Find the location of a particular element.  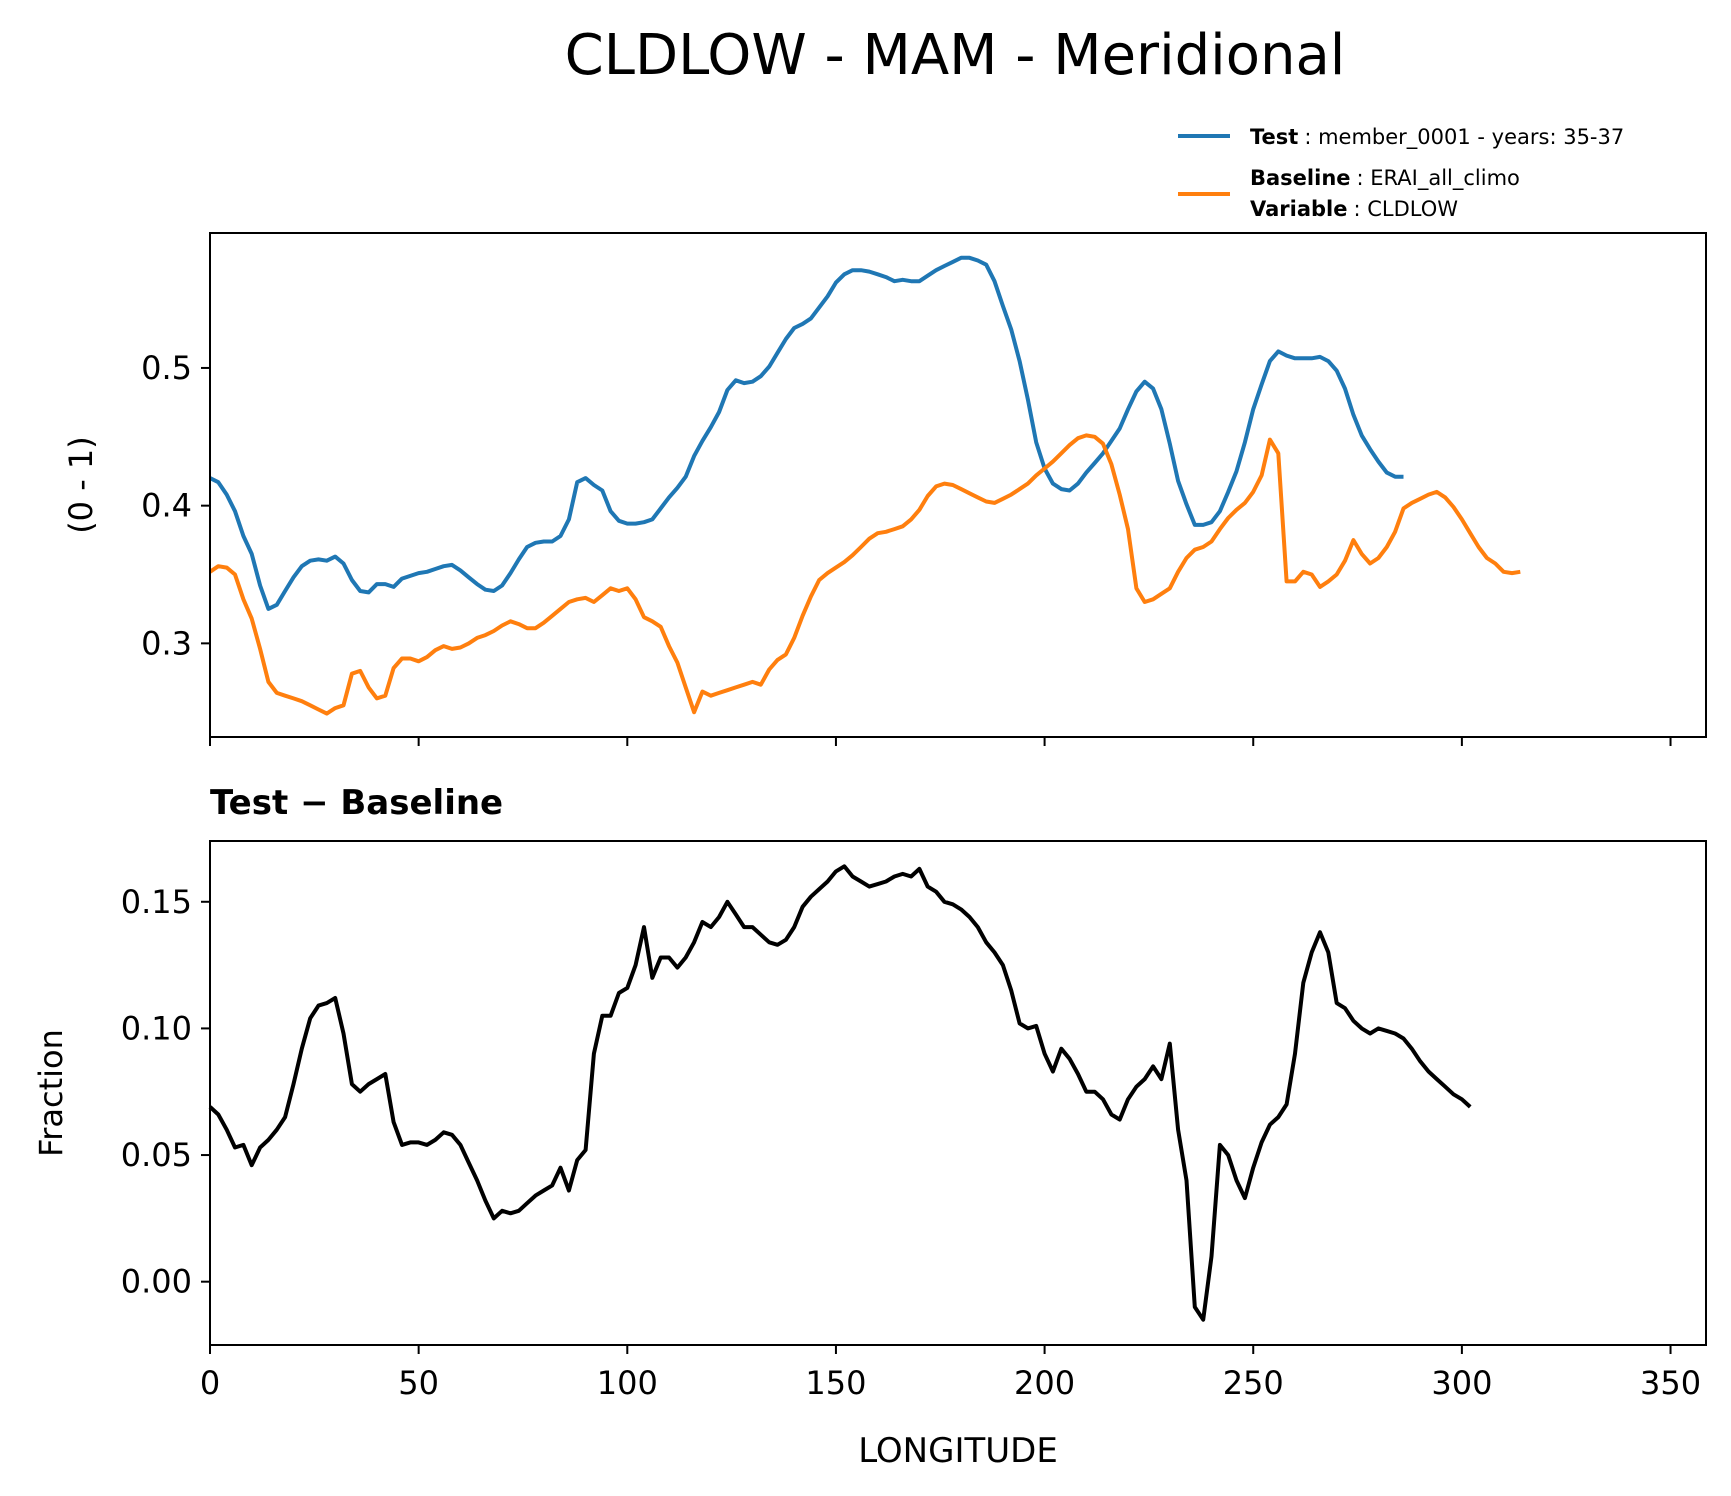

figure-title: CLDLOW - MAM - Meridional is located at coordinates (955, 55).